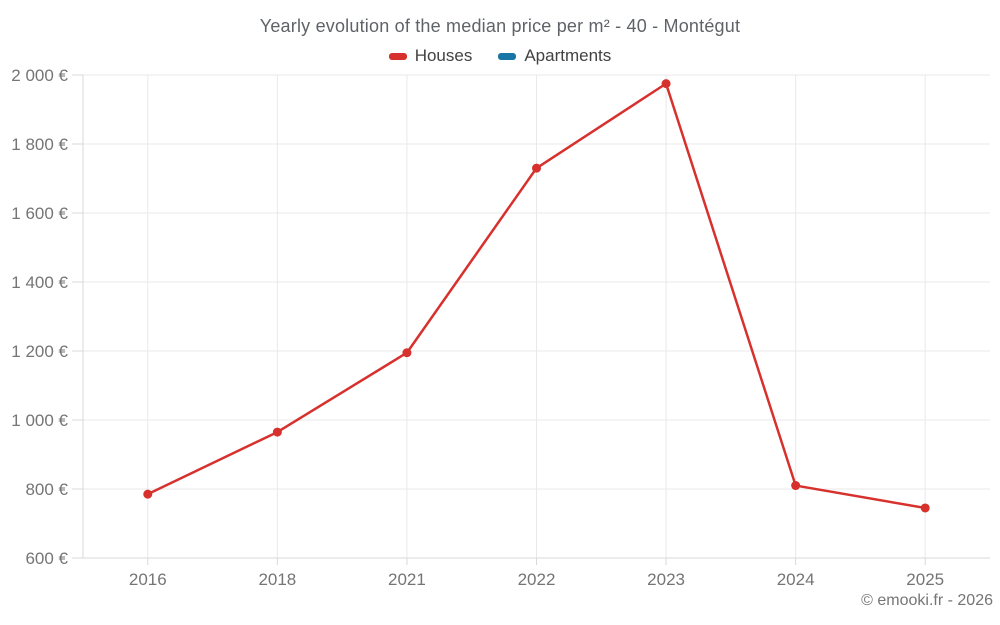 The height and width of the screenshot is (625, 1000). What do you see at coordinates (46, 558) in the screenshot?
I see `y-axis-tick-label: 600 €` at bounding box center [46, 558].